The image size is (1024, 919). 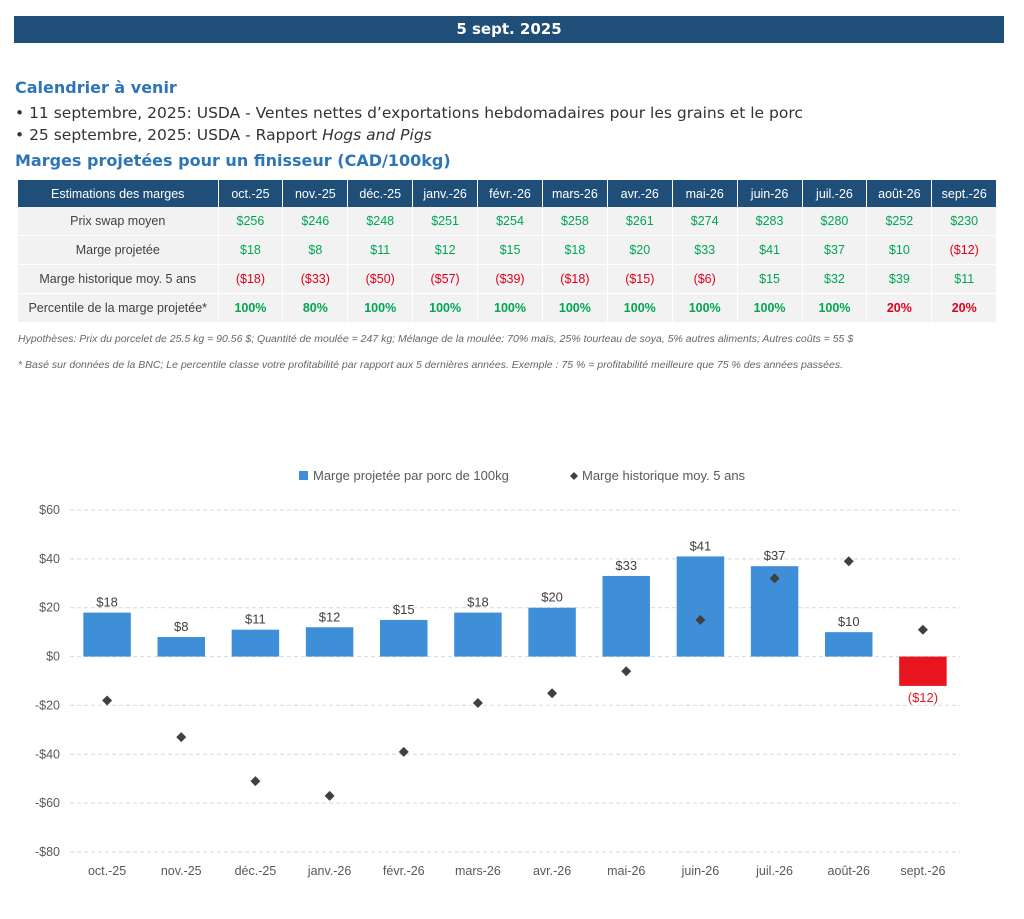 What do you see at coordinates (849, 621) in the screenshot?
I see `bar-value-label: $10` at bounding box center [849, 621].